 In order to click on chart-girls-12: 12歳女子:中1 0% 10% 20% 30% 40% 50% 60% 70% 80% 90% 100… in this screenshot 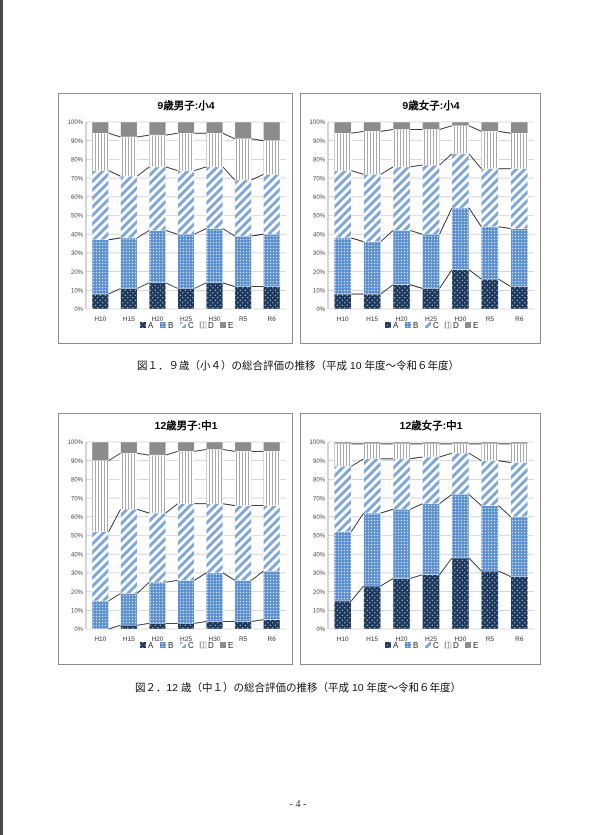, I will do `click(422, 534)`.